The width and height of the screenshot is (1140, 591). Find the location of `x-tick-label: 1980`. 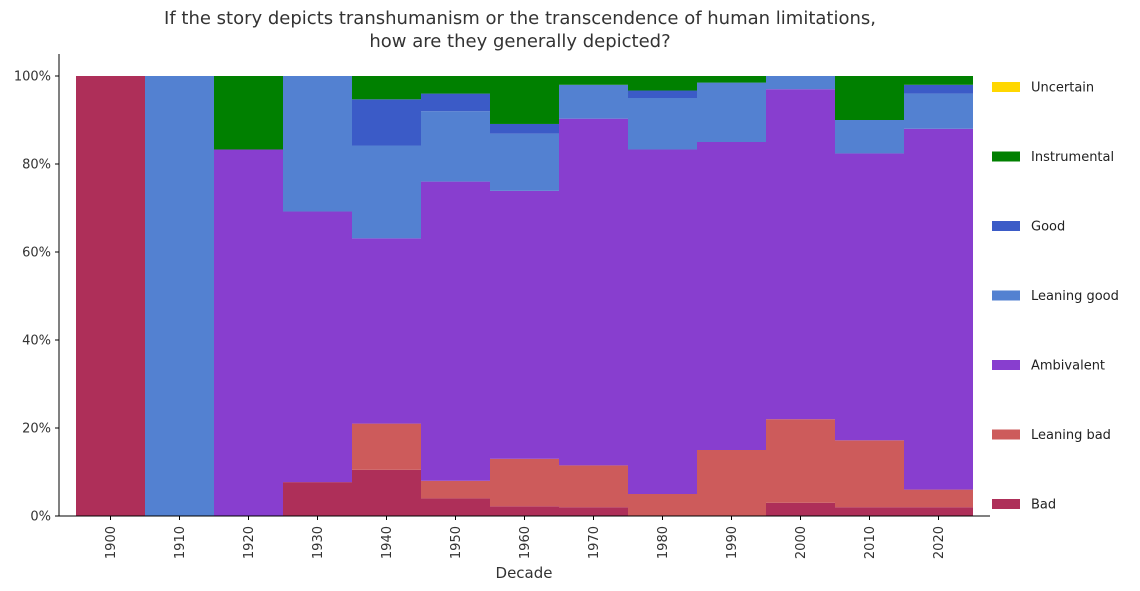

x-tick-label: 1980 is located at coordinates (663, 542).